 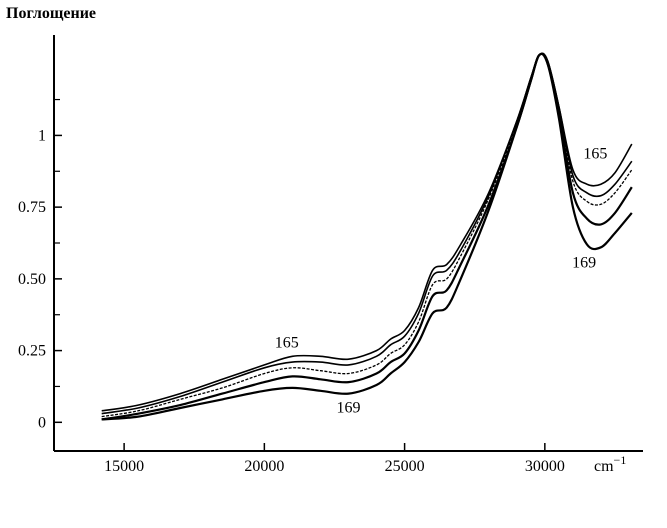 What do you see at coordinates (32, 279) in the screenshot?
I see `y-tick-label: 0.50` at bounding box center [32, 279].